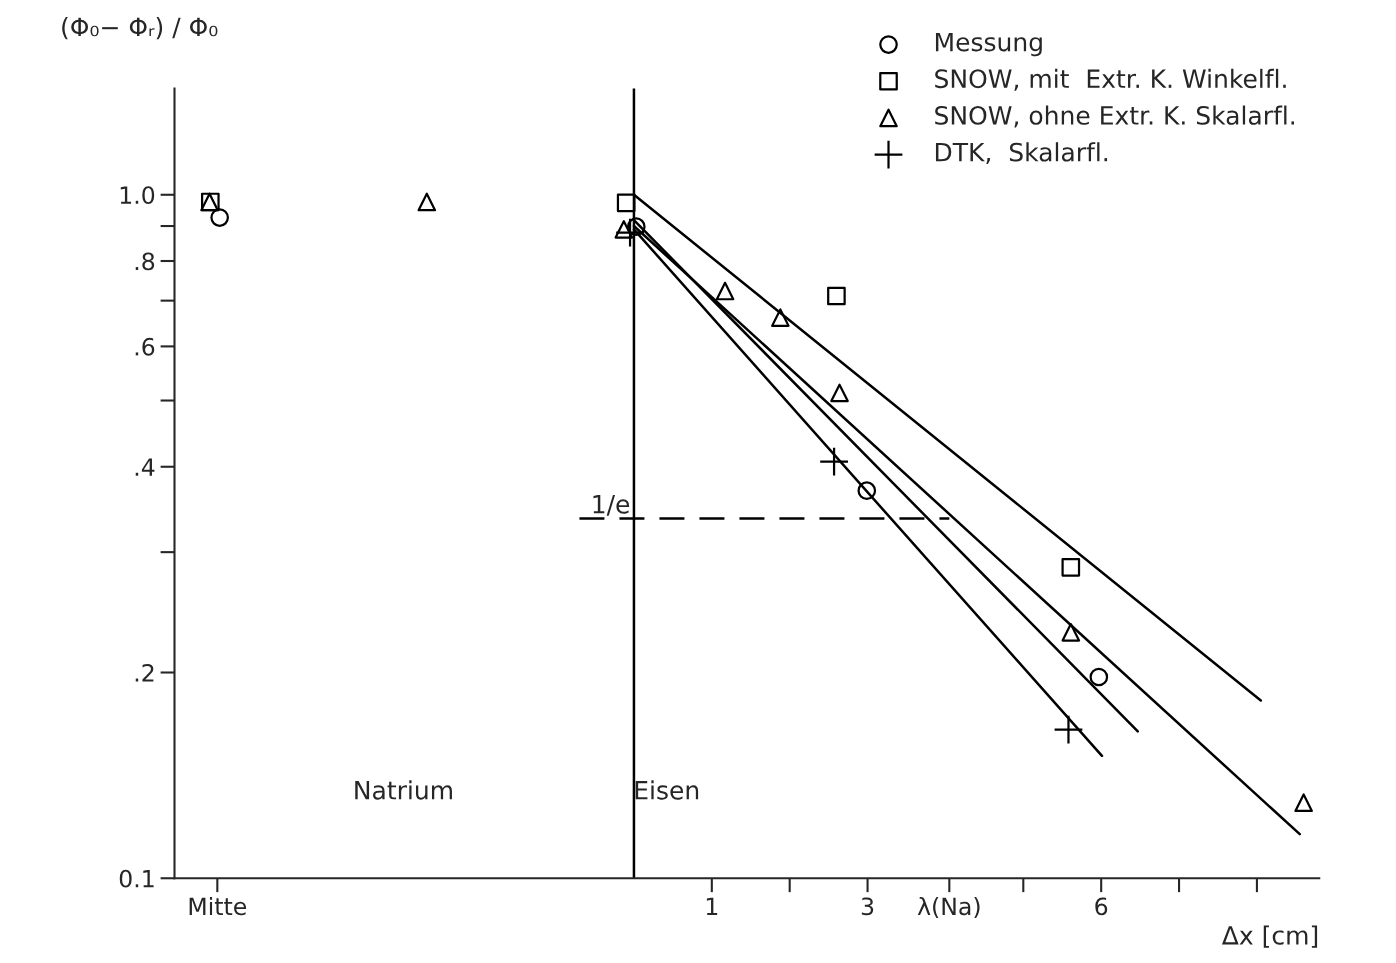 This screenshot has height=963, width=1396. What do you see at coordinates (1021, 153) in the screenshot?
I see `legend-label: DTK, Skalarfl.` at bounding box center [1021, 153].